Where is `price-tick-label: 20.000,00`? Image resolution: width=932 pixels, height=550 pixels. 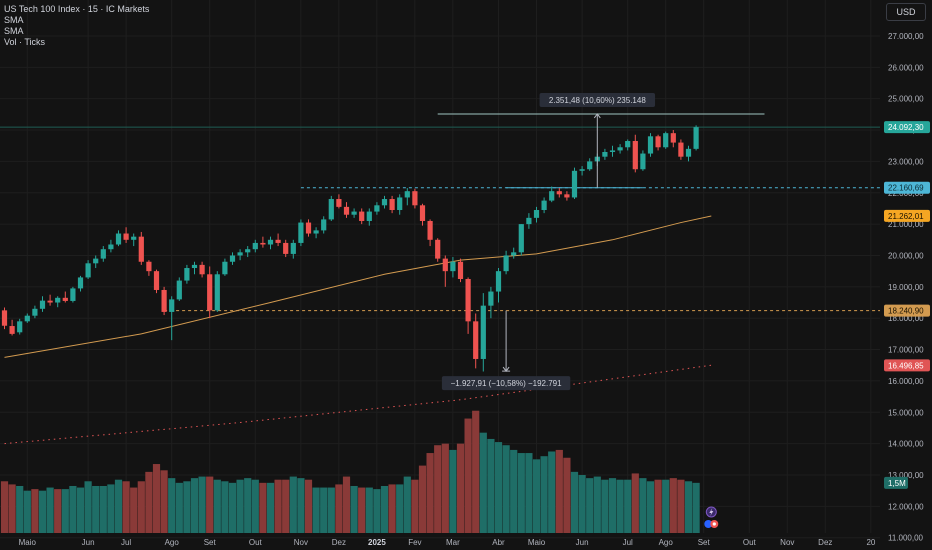
price-tick-label: 20.000,00 is located at coordinates (906, 255).